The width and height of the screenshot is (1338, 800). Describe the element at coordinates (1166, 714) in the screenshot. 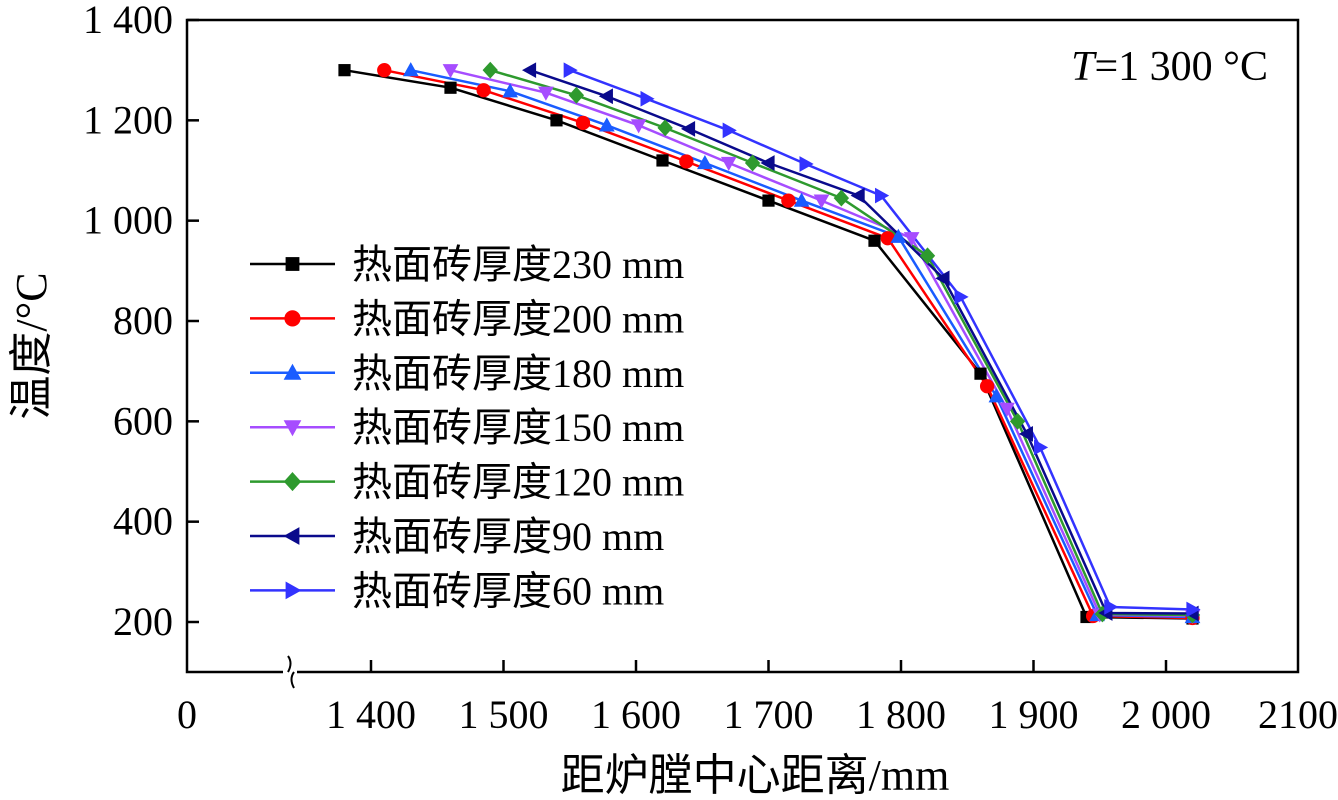

I see `x-tick-label: 2 000` at that location.